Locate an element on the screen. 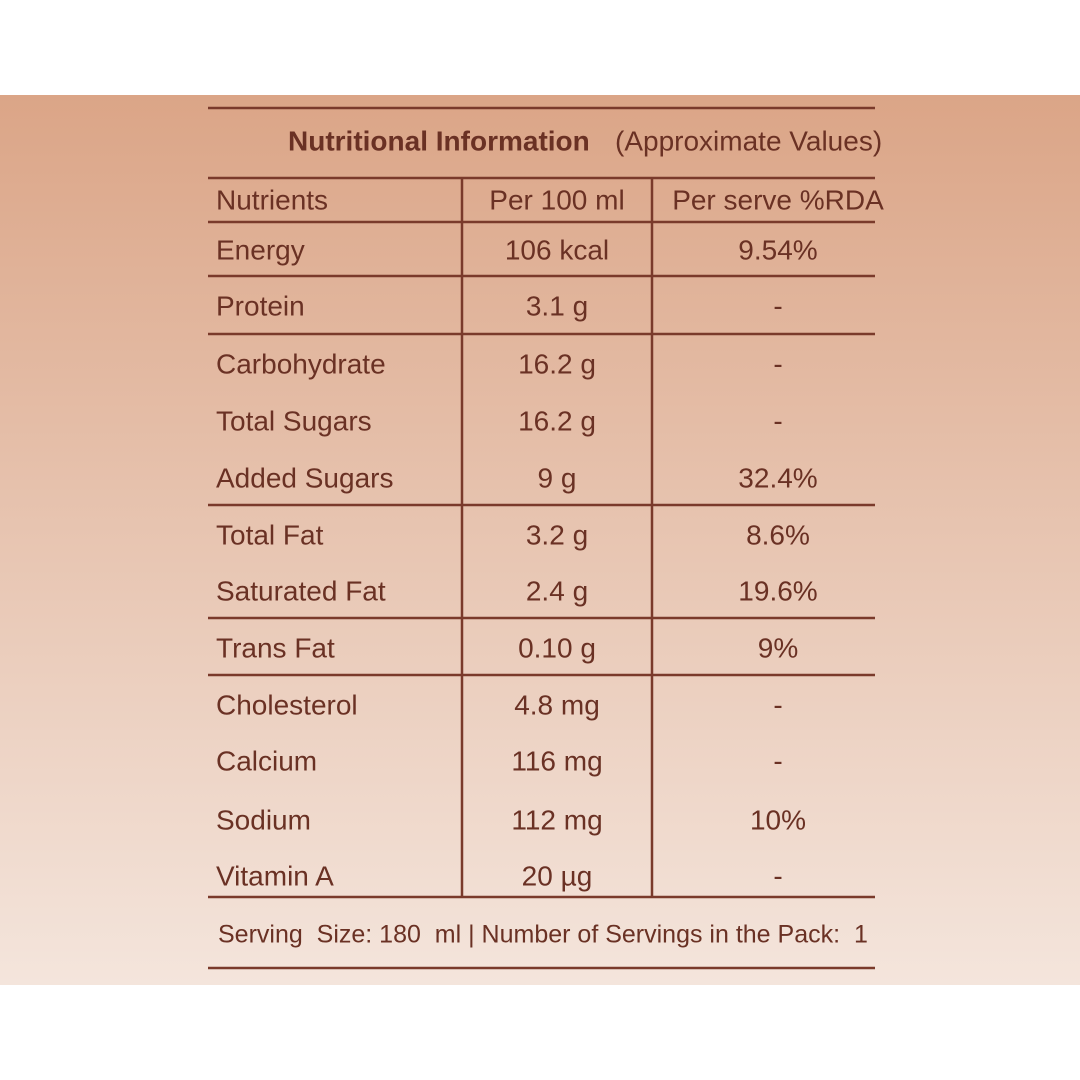 The width and height of the screenshot is (1080, 1080). column-header: Per serve %RDA is located at coordinates (778, 199).